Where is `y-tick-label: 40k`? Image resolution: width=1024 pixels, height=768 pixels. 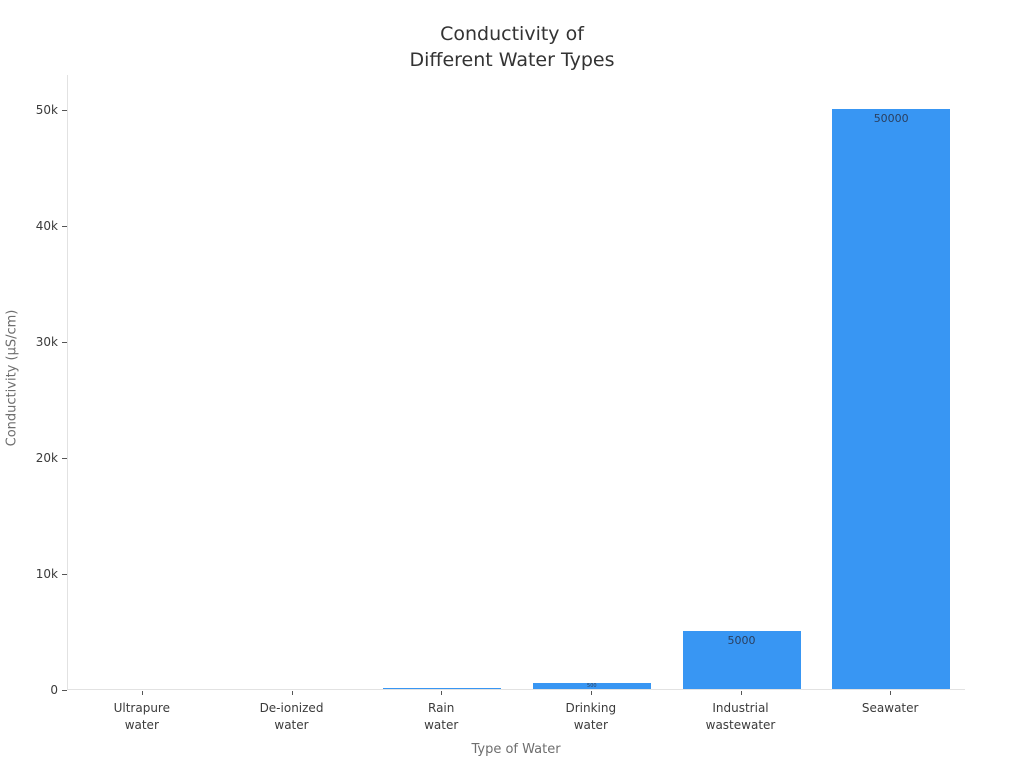 y-tick-label: 40k is located at coordinates (46, 225).